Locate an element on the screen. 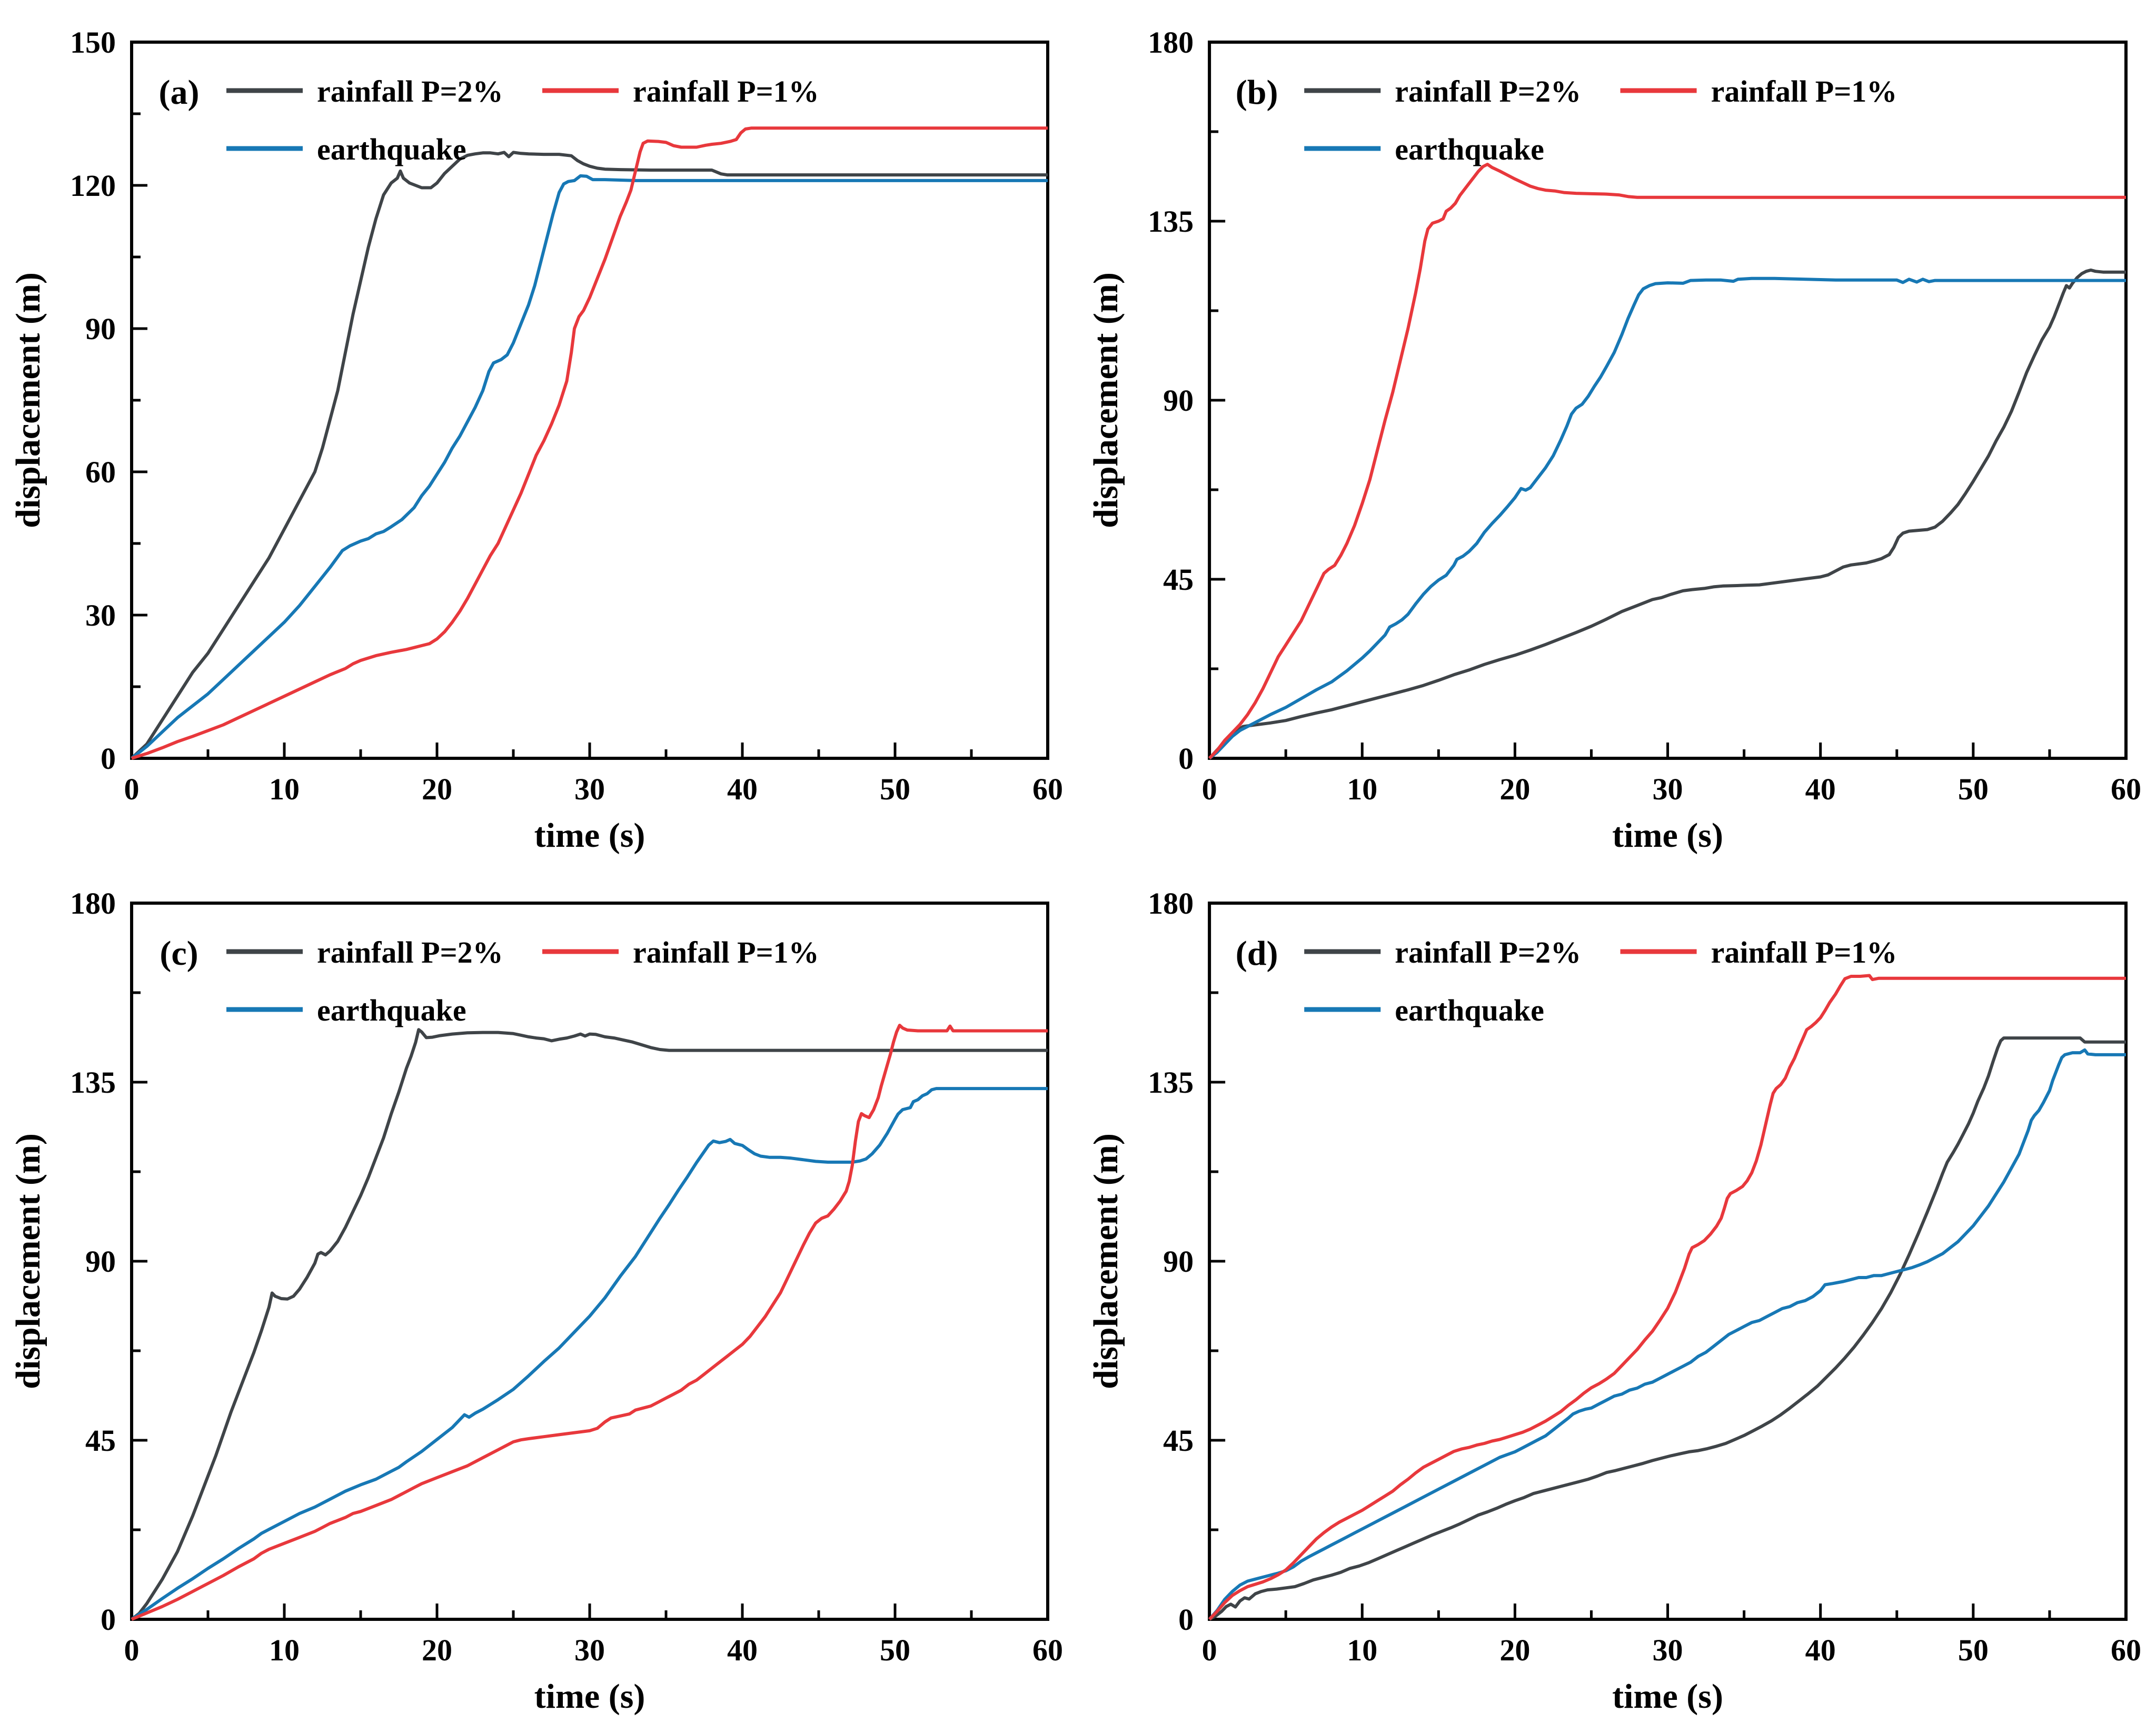  panel-letter: (d) is located at coordinates (1257, 953).